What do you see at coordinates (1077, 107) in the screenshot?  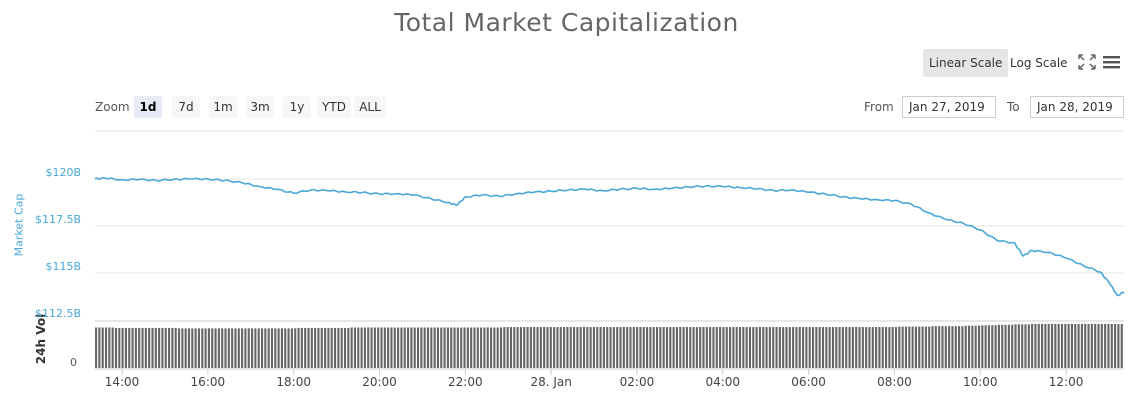 I see `to-date-input: Jan 28, 2019` at bounding box center [1077, 107].